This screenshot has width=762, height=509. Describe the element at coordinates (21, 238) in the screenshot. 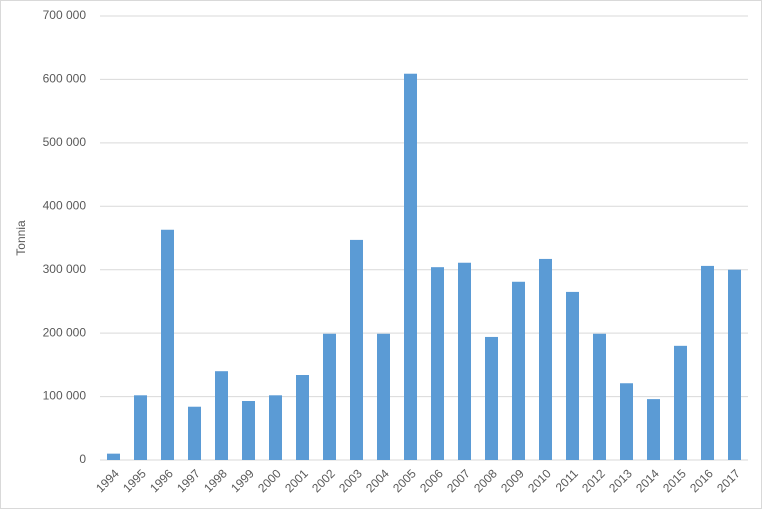

I see `y-axis-title: Tonnia` at that location.